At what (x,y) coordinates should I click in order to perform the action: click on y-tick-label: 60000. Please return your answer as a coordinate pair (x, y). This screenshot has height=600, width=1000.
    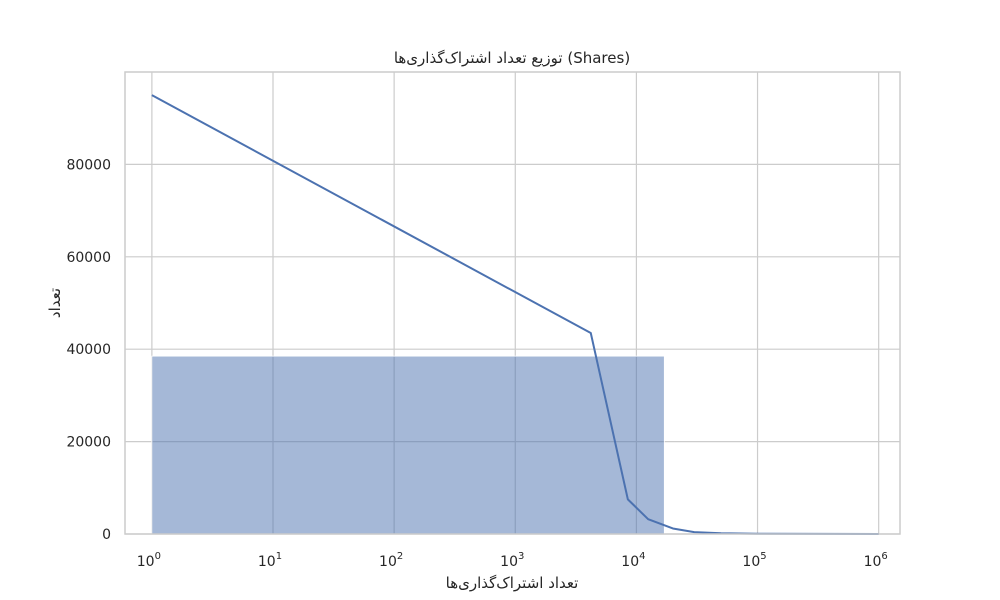
    Looking at the image, I should click on (88, 258).